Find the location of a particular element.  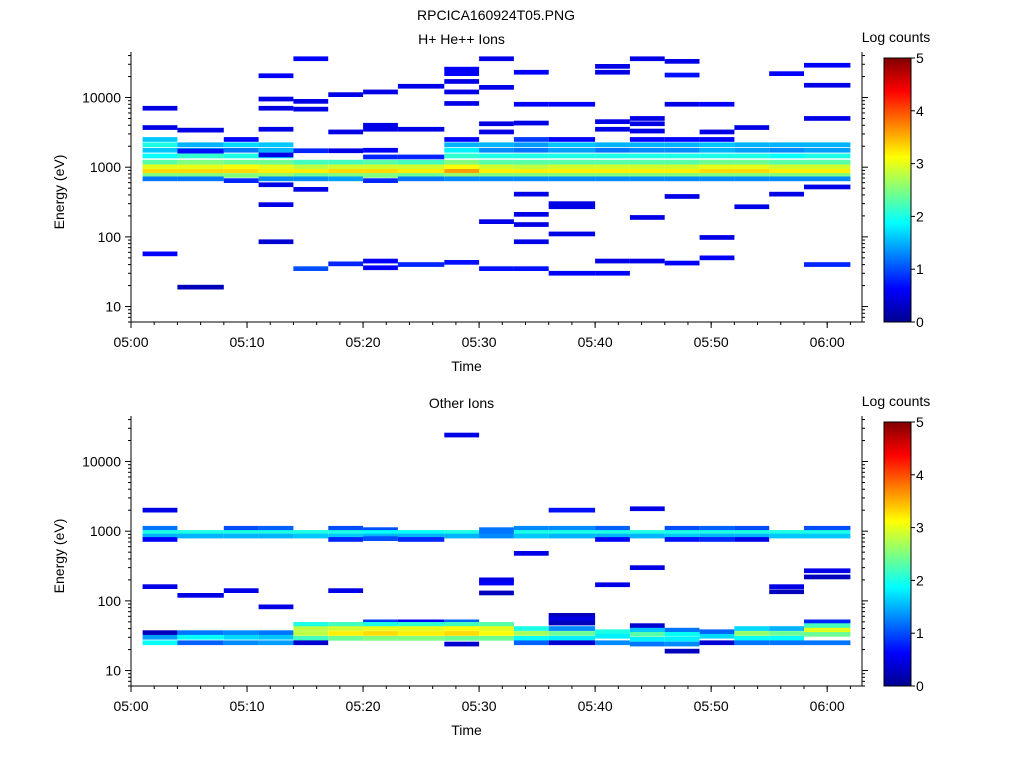

x-tick-label: 05:50 is located at coordinates (711, 342).